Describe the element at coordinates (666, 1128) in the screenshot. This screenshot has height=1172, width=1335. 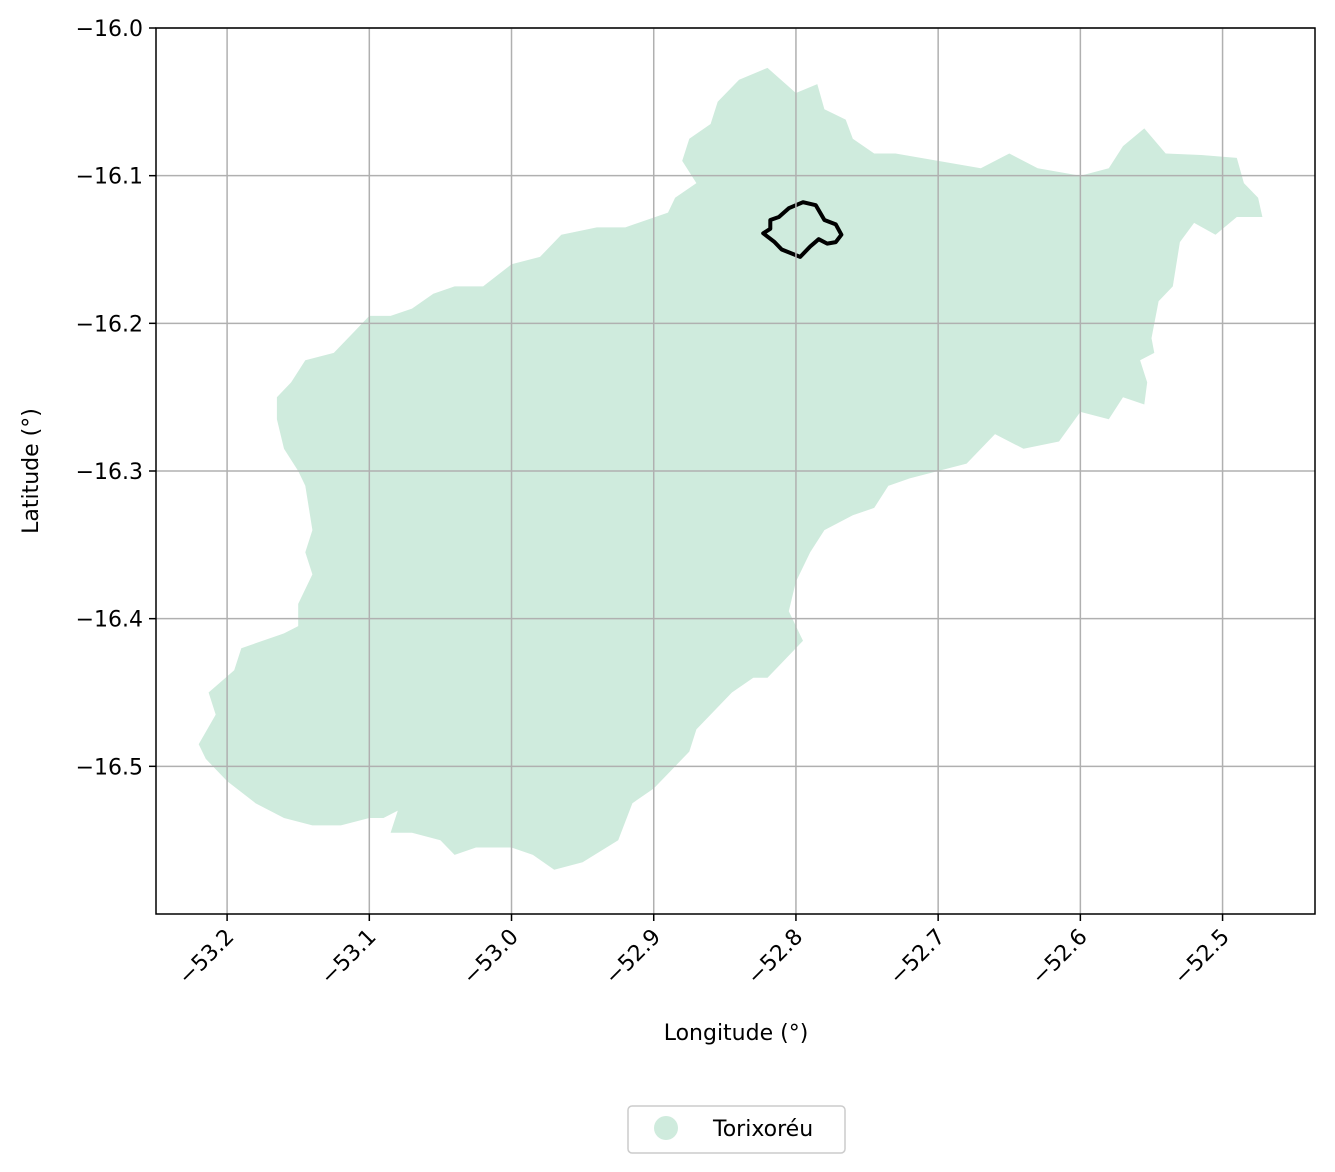
I see `legend-marker` at that location.